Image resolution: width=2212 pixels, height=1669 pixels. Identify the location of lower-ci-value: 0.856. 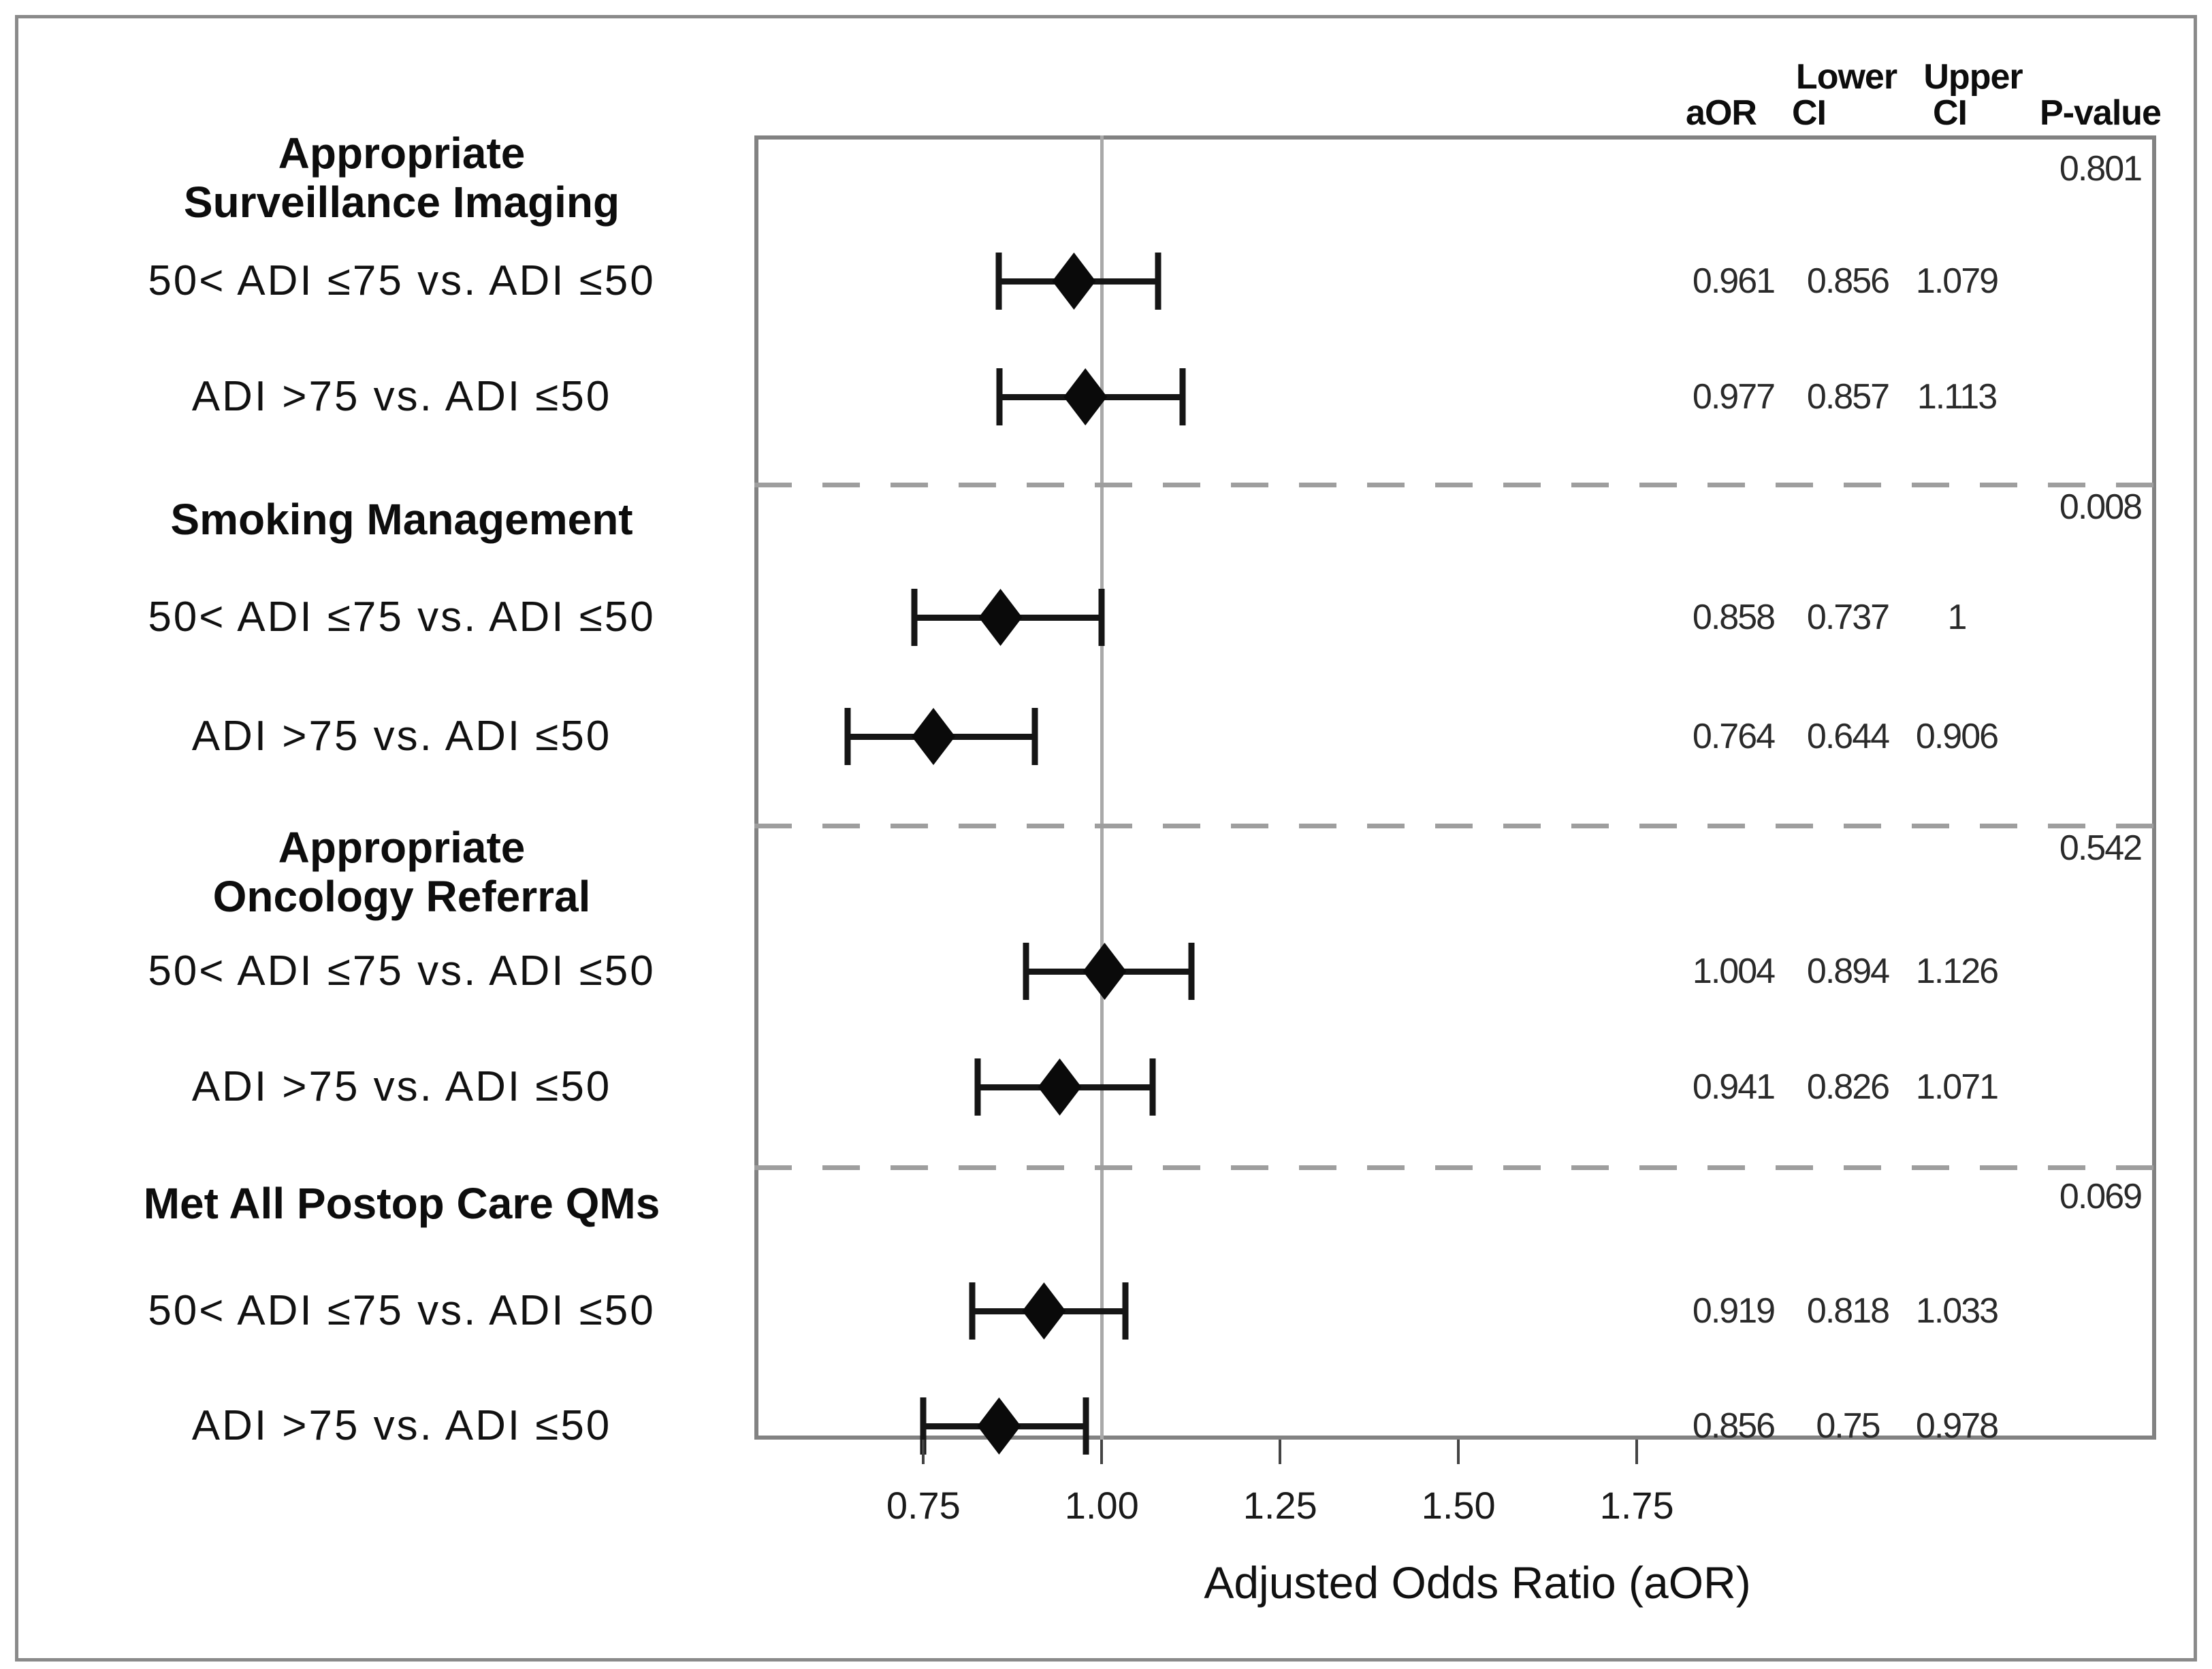
(1848, 281).